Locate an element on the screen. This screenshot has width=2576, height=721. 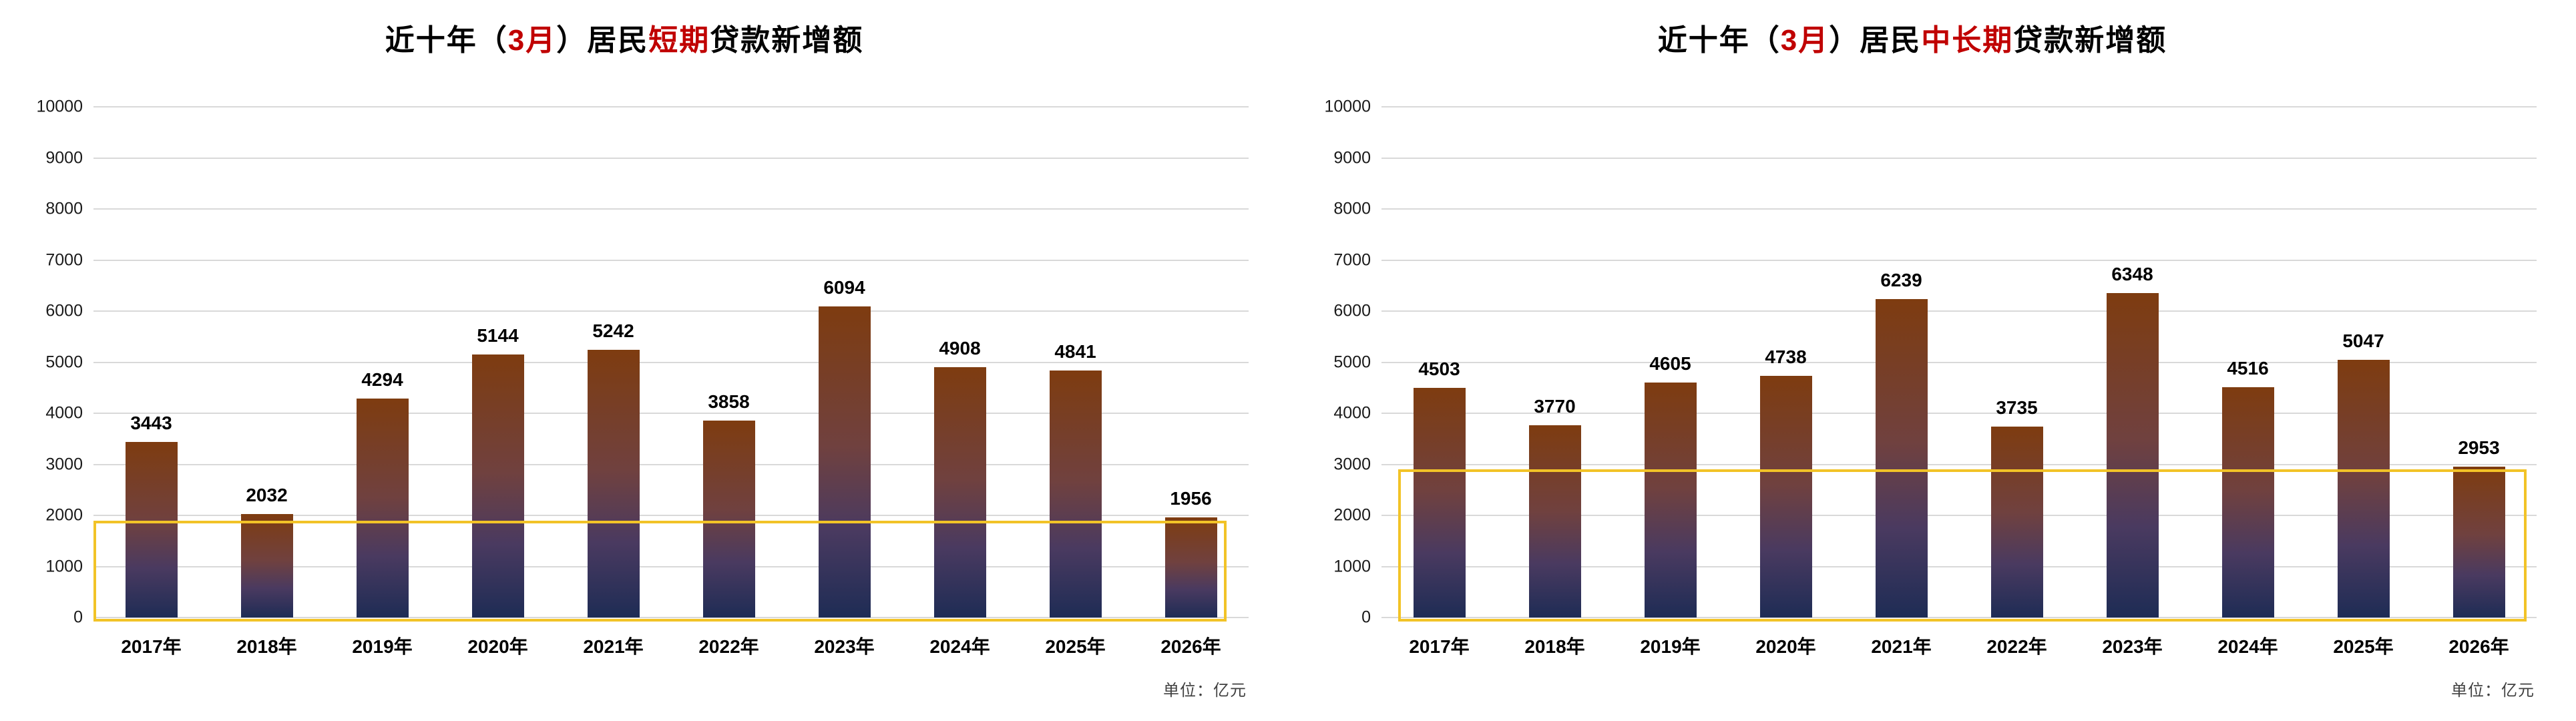
highlight-box is located at coordinates (660, 571).